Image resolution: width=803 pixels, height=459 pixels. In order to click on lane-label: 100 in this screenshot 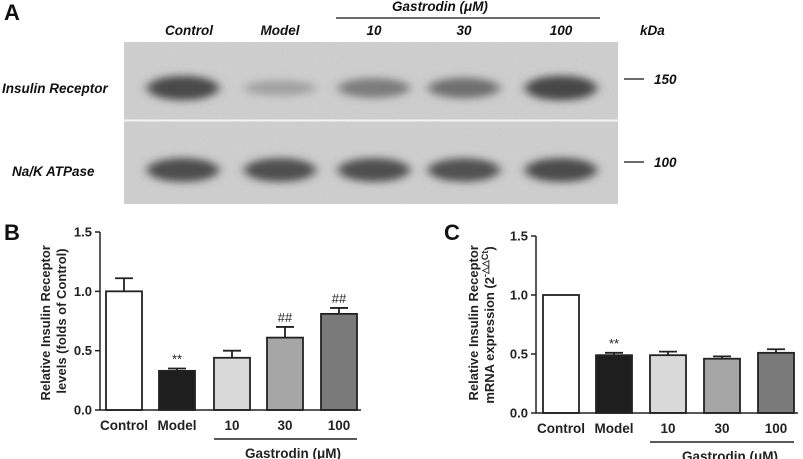, I will do `click(561, 30)`.